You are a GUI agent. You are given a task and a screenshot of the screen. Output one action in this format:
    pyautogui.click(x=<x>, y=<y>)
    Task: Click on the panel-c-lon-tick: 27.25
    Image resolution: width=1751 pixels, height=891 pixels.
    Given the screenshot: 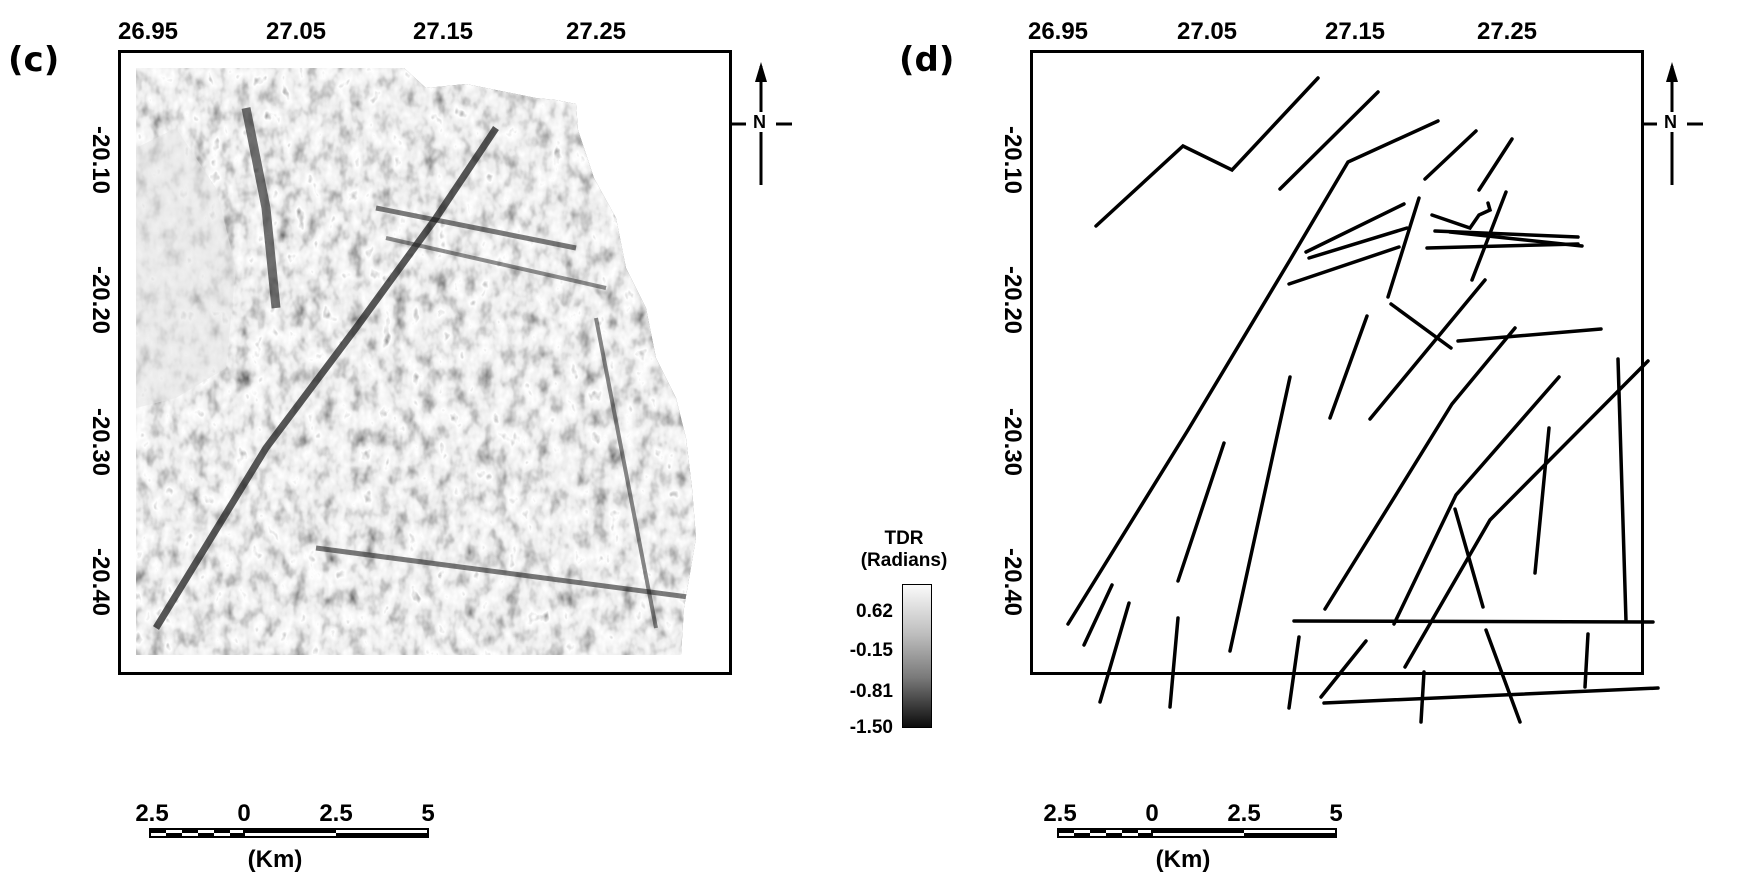 What is the action you would take?
    pyautogui.click(x=596, y=31)
    